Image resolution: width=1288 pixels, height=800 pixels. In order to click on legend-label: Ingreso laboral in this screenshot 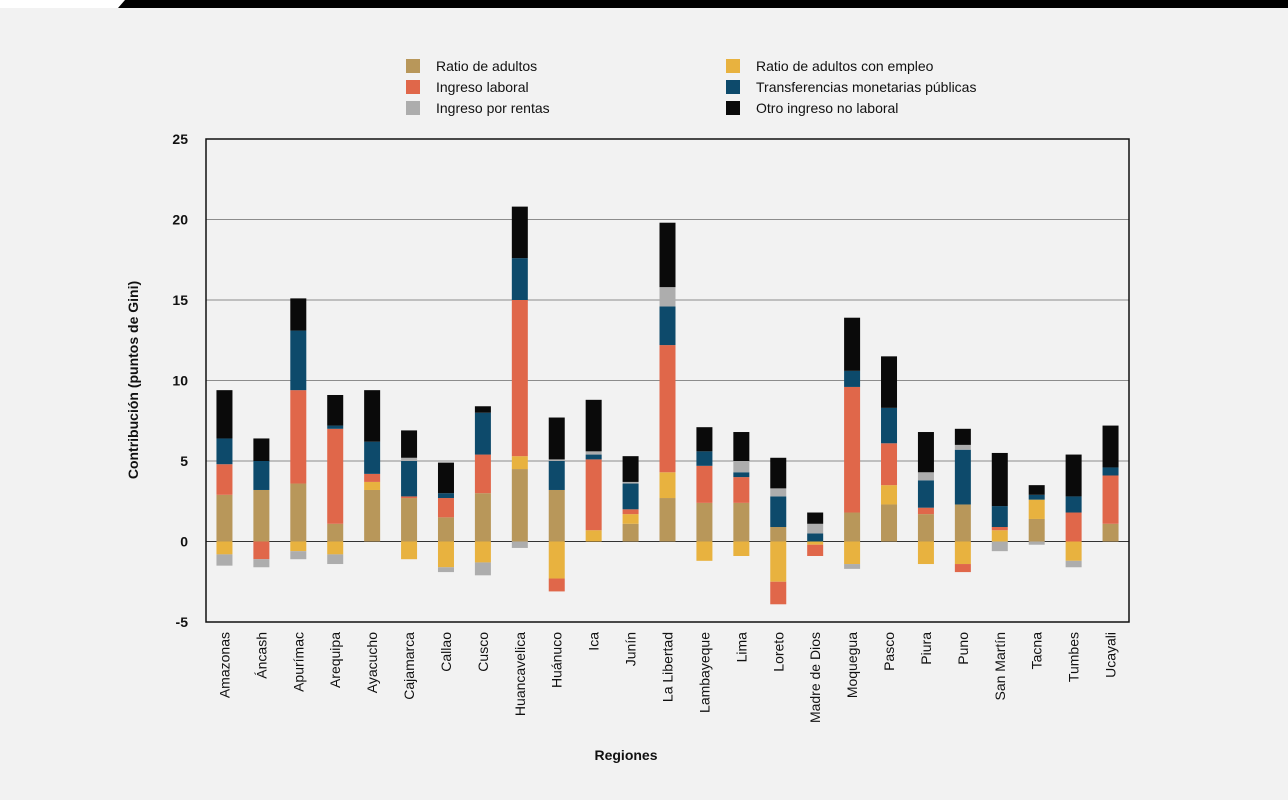, I will do `click(482, 87)`.